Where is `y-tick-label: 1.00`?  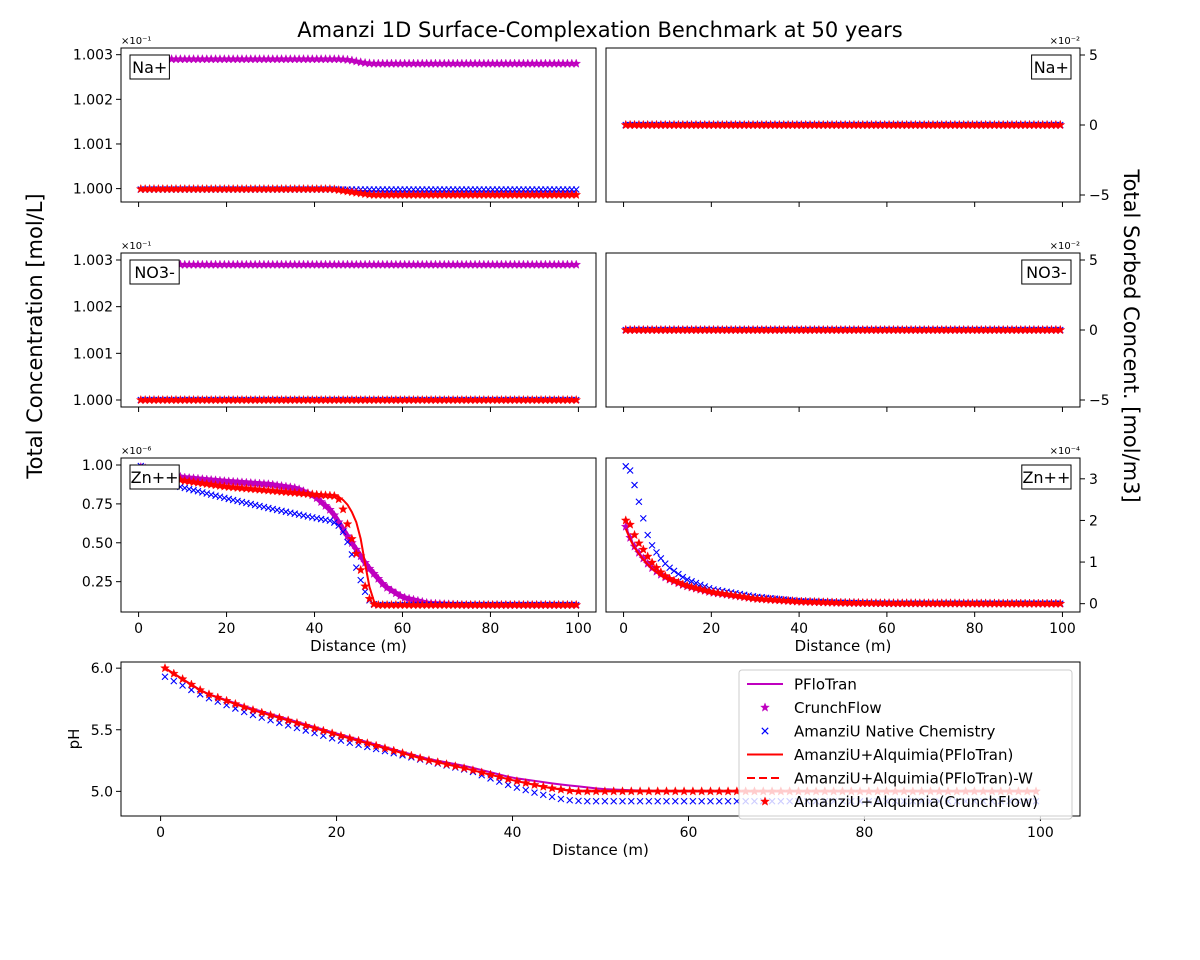
y-tick-label: 1.00 is located at coordinates (97, 466).